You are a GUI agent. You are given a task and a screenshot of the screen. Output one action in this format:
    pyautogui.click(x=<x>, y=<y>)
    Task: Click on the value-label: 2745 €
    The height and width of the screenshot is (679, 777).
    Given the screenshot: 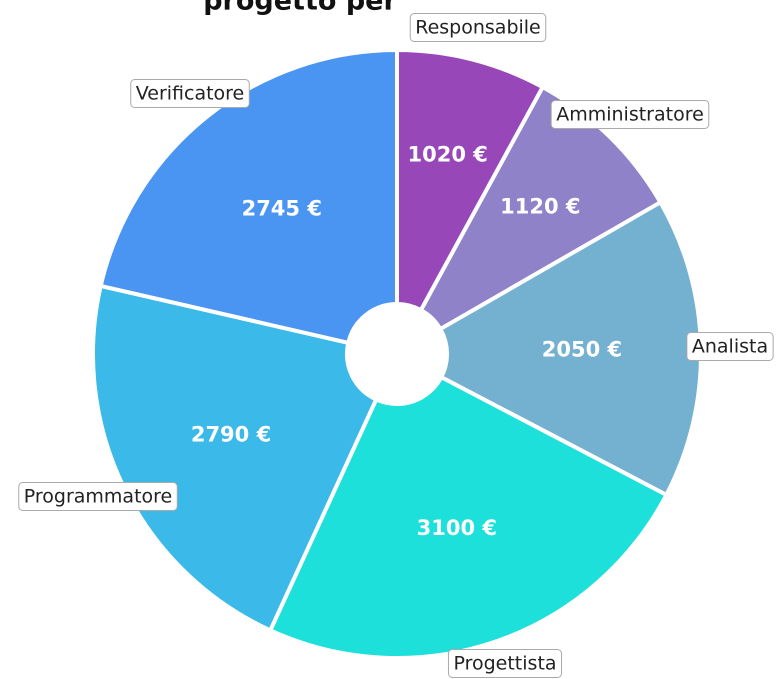 What is the action you would take?
    pyautogui.click(x=282, y=208)
    